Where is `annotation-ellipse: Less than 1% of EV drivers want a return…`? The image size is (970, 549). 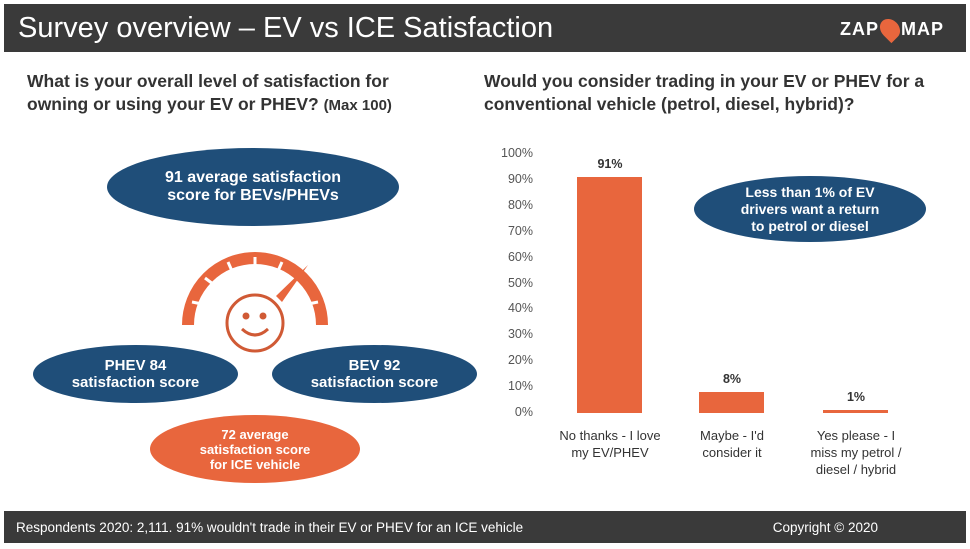
annotation-ellipse: Less than 1% of EV drivers want a return… is located at coordinates (810, 209).